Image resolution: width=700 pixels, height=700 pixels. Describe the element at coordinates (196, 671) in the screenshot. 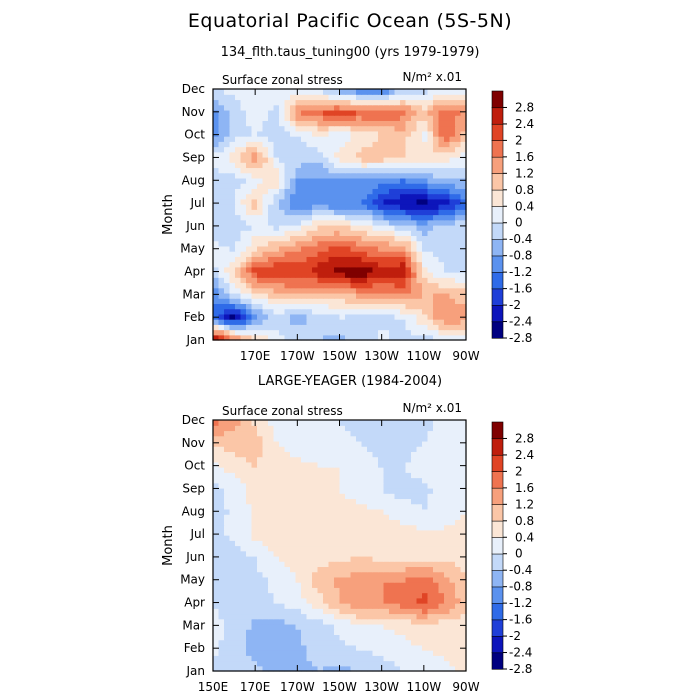

I see `y-tick-label: Jan` at that location.